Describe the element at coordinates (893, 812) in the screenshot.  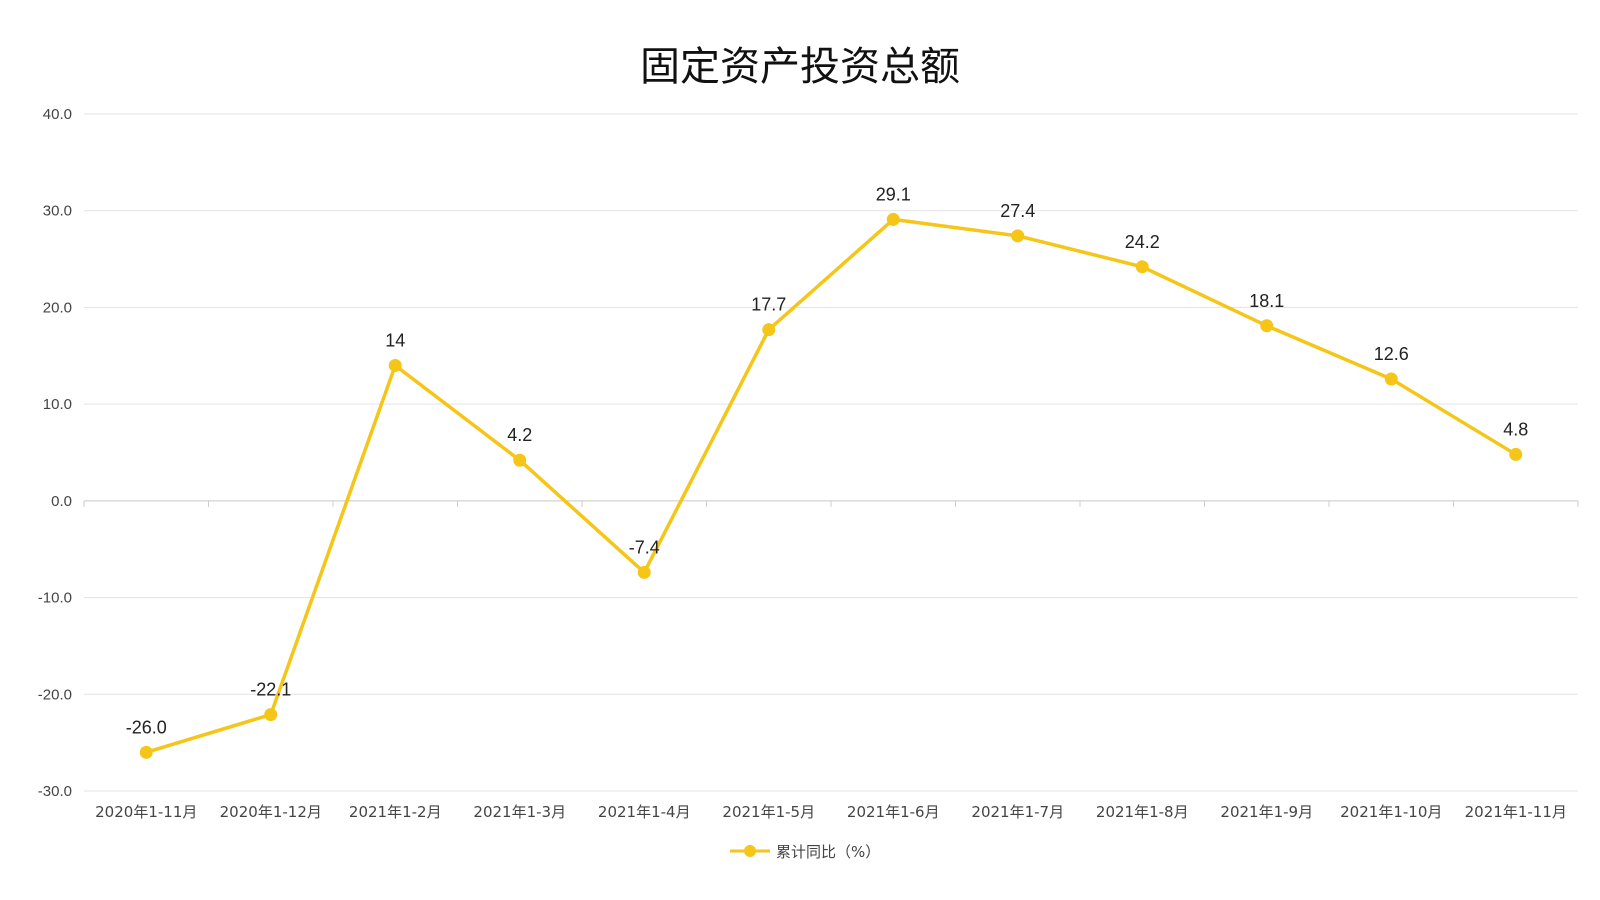
I see `x-tick-label: 2021年1-6月` at that location.